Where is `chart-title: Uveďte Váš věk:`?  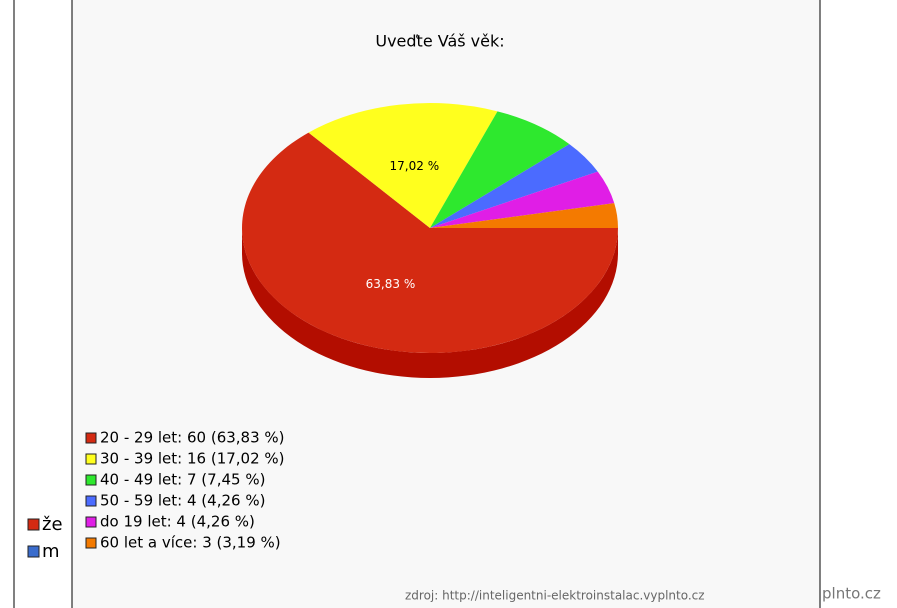
chart-title: Uveďte Váš věk: is located at coordinates (439, 41).